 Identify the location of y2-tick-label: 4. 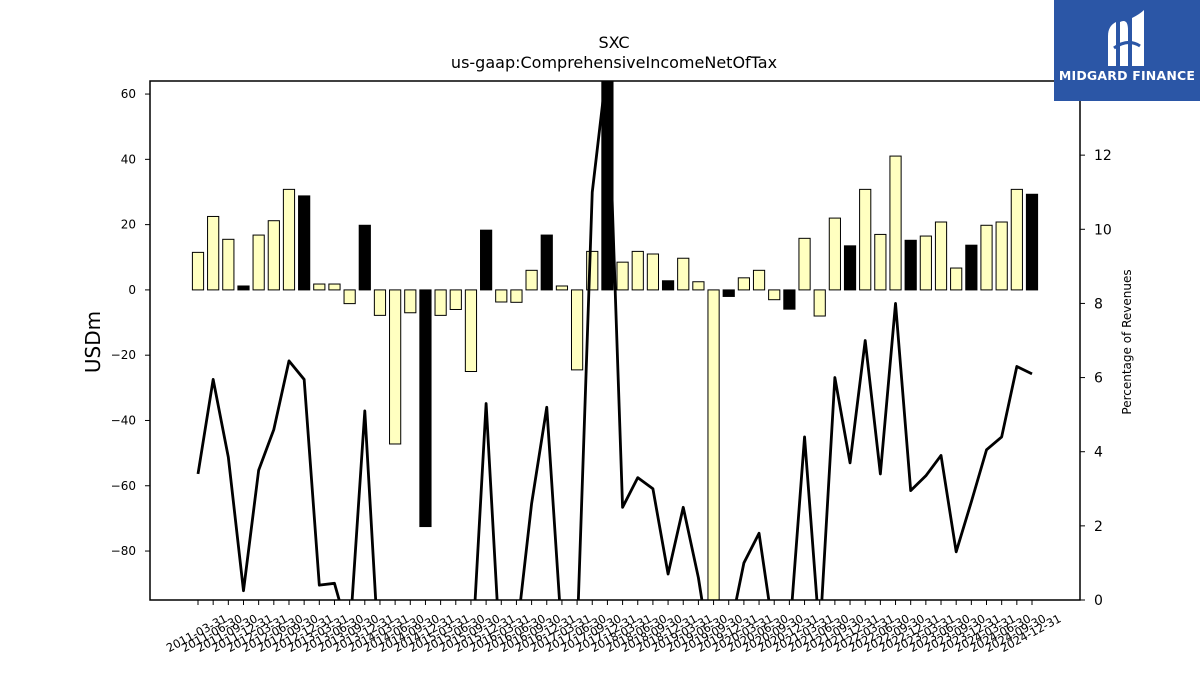
(1098, 453).